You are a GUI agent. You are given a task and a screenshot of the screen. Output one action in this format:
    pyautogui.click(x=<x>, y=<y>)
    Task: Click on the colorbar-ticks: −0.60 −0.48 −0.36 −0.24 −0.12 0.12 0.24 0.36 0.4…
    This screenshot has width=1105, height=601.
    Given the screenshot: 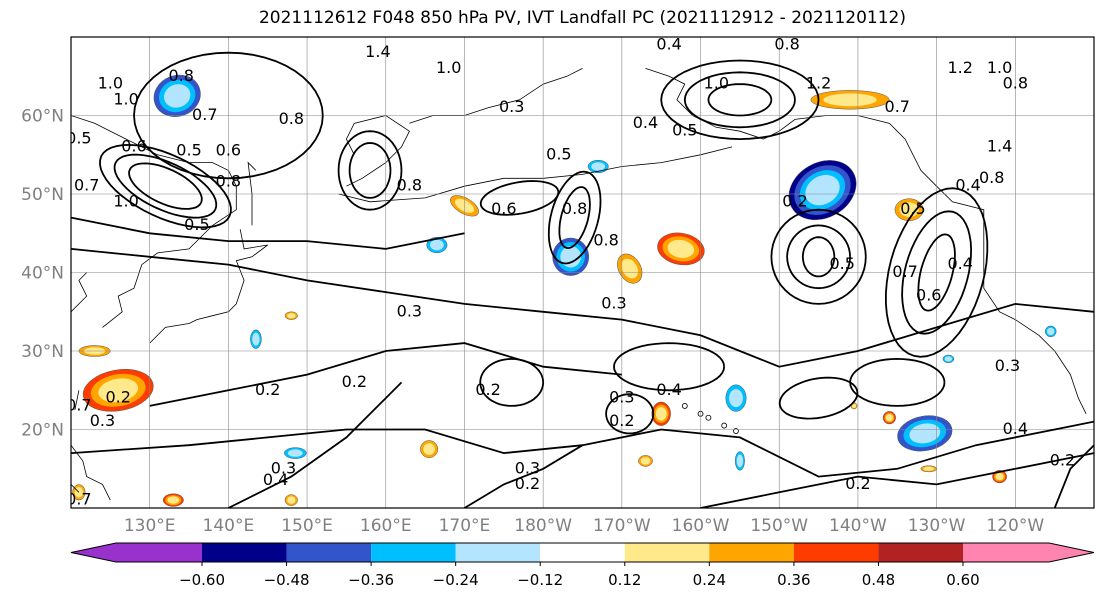 What is the action you would take?
    pyautogui.click(x=579, y=575)
    